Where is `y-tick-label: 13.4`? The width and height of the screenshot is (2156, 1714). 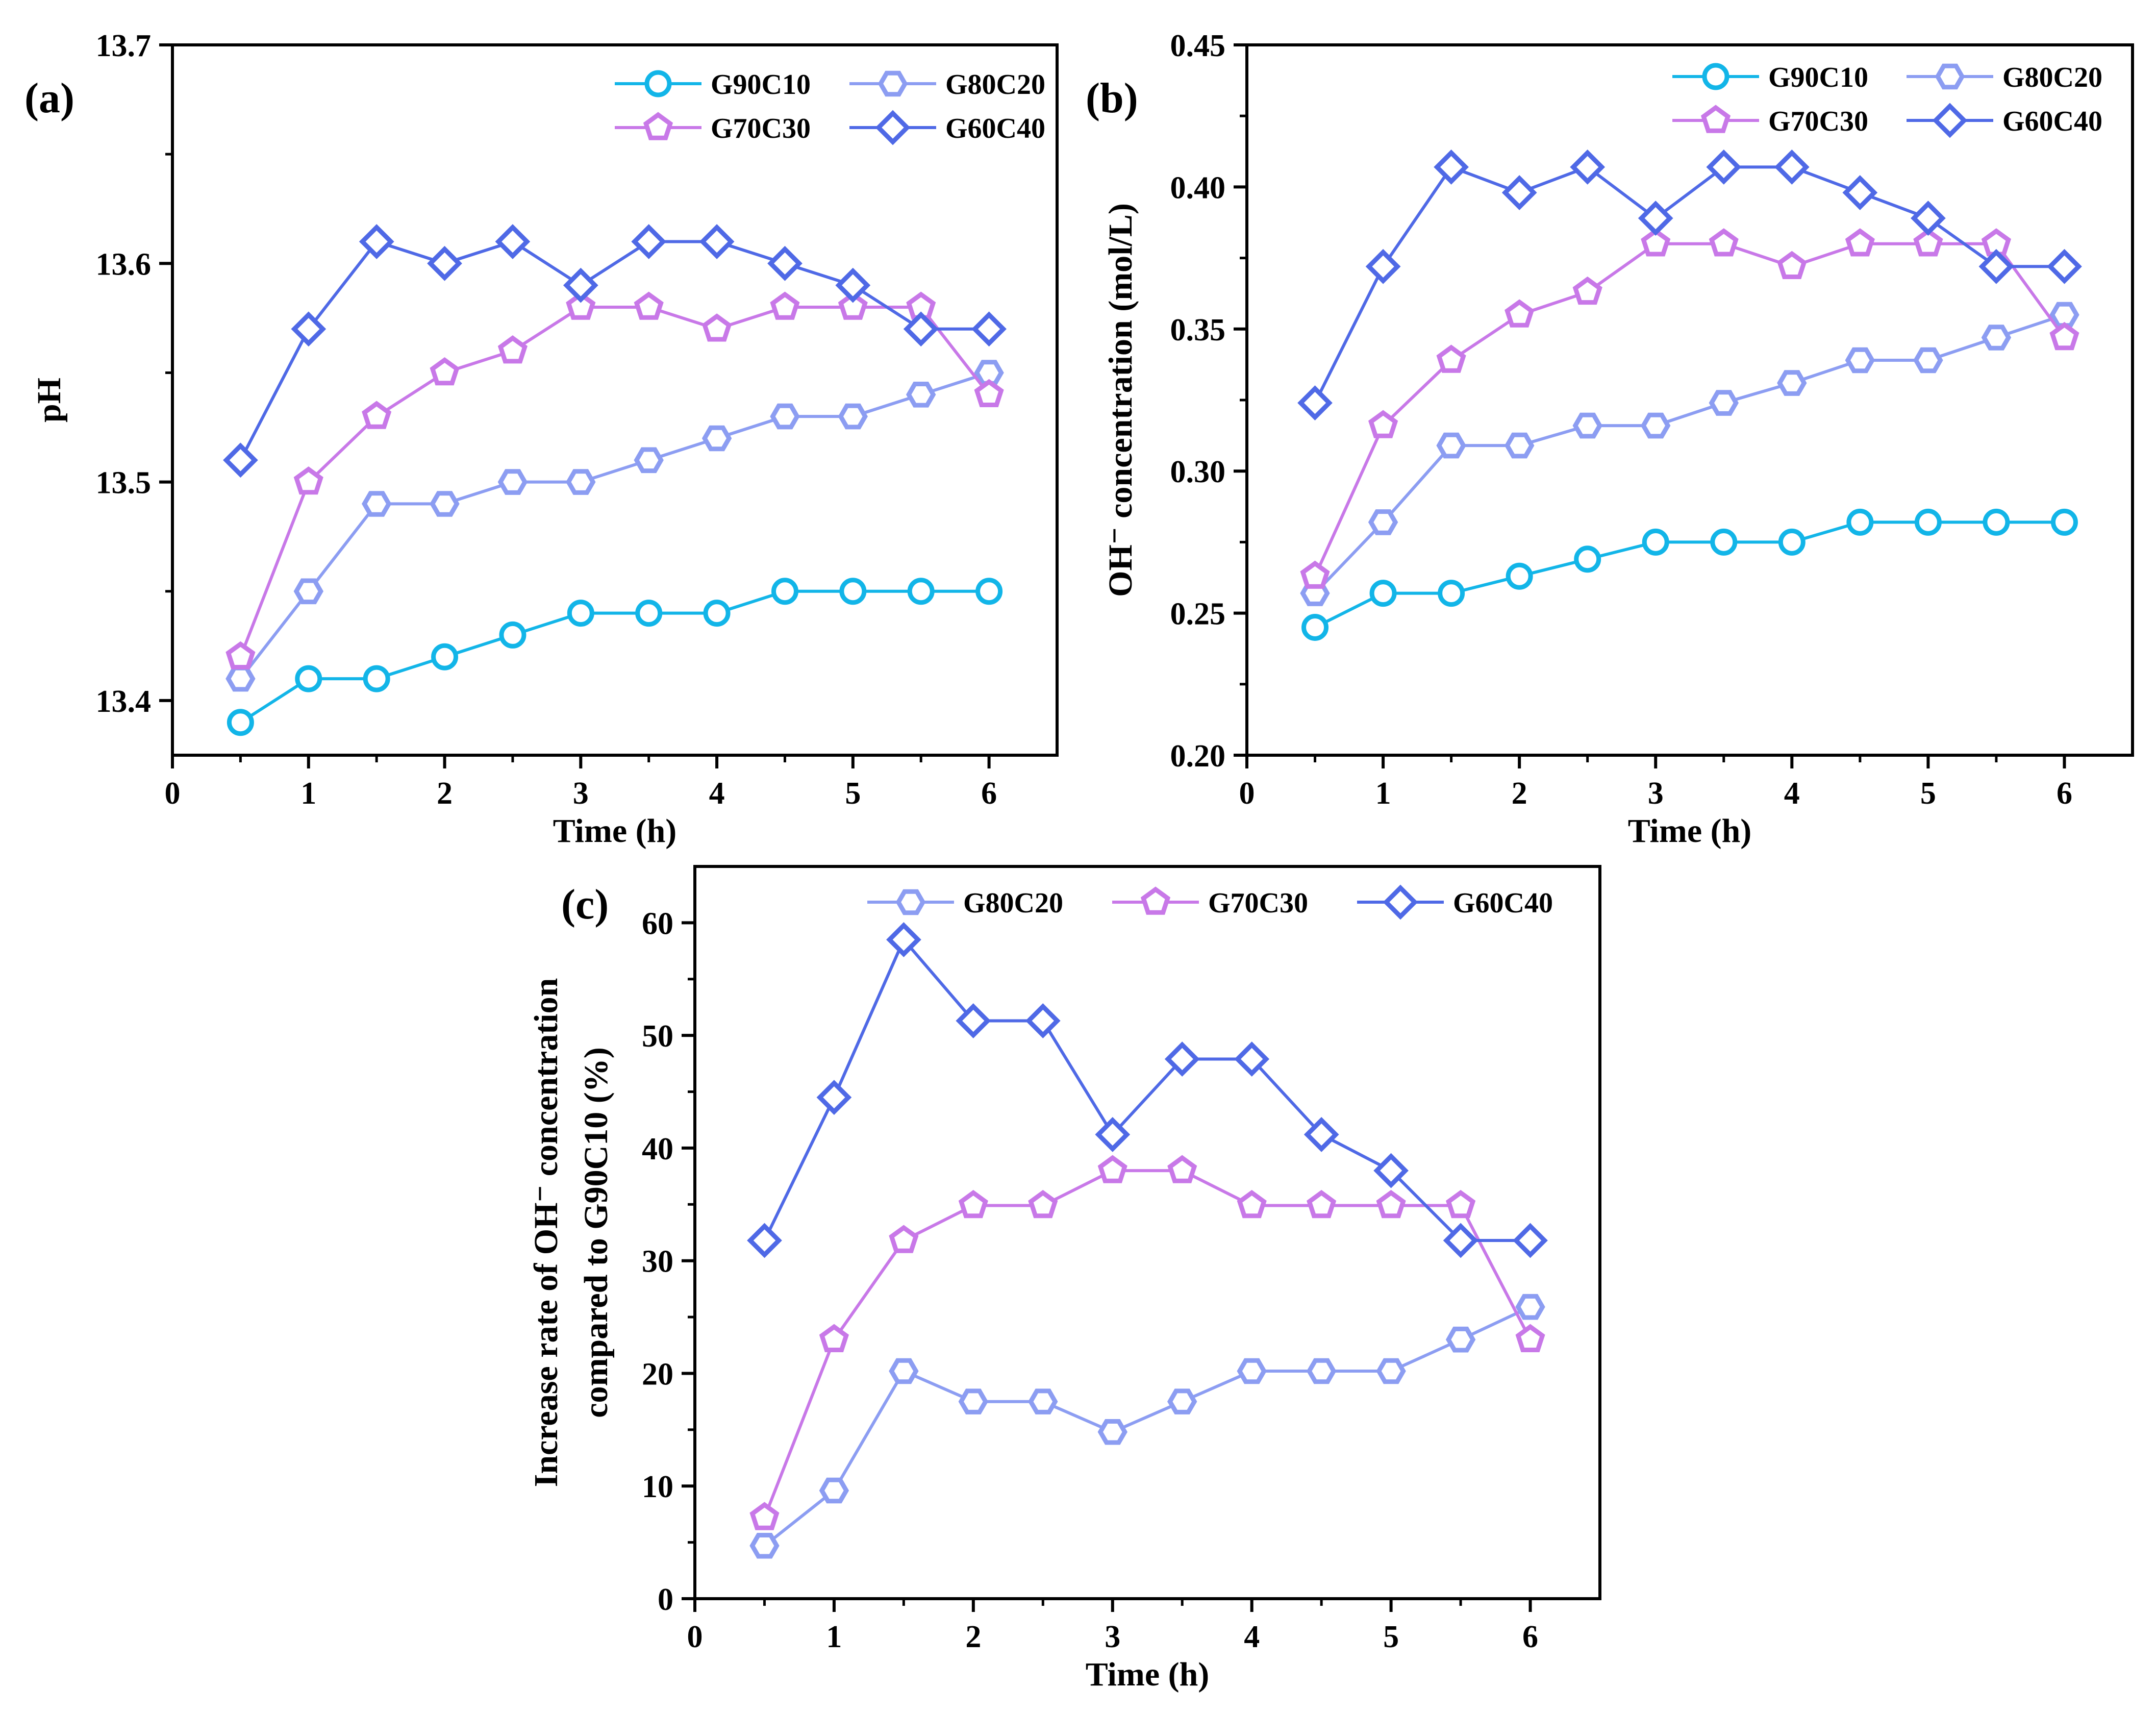 y-tick-label: 13.4 is located at coordinates (124, 701).